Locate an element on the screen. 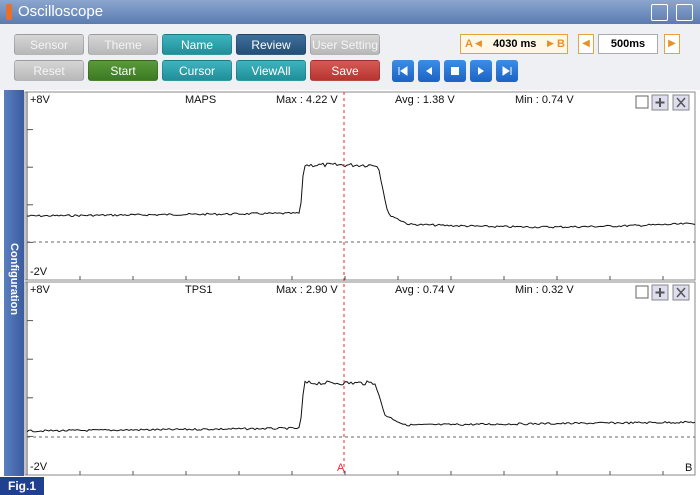 The height and width of the screenshot is (495, 700). toolbar-button: ViewAll is located at coordinates (271, 70).